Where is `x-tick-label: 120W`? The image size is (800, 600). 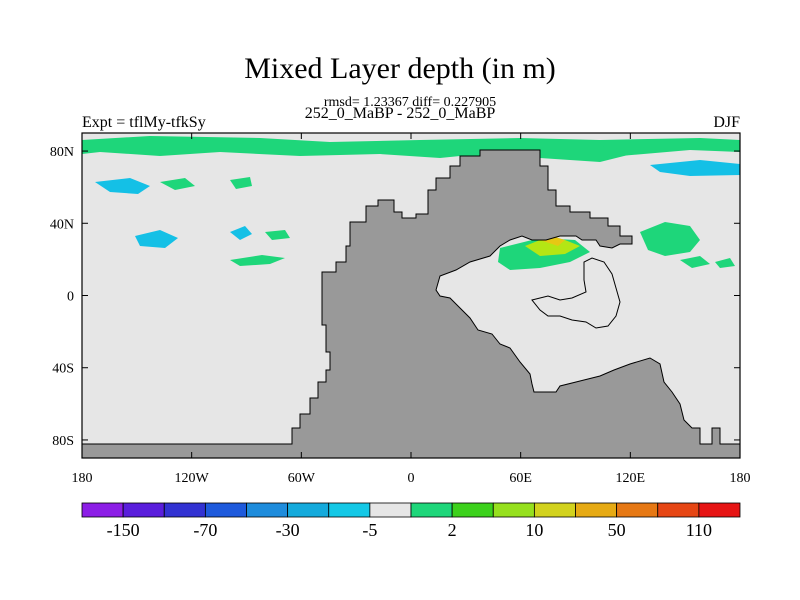
x-tick-label: 120W is located at coordinates (192, 478).